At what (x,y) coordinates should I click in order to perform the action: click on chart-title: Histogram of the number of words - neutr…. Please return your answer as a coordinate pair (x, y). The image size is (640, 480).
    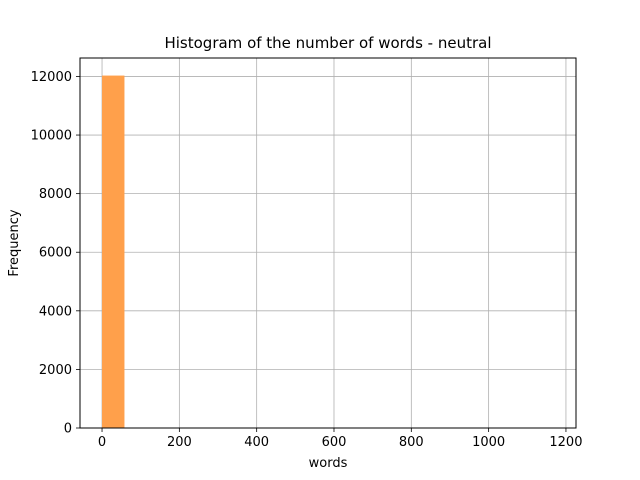
    Looking at the image, I should click on (327, 43).